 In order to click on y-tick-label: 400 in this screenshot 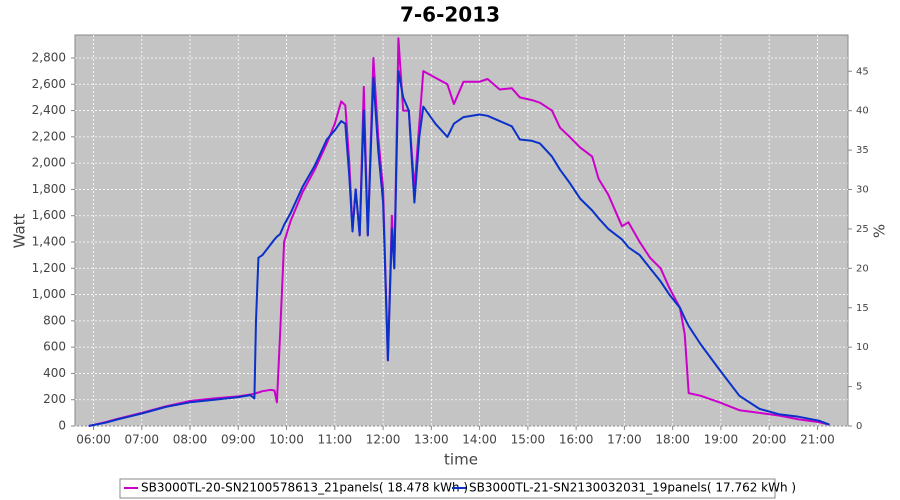, I will do `click(54, 373)`.